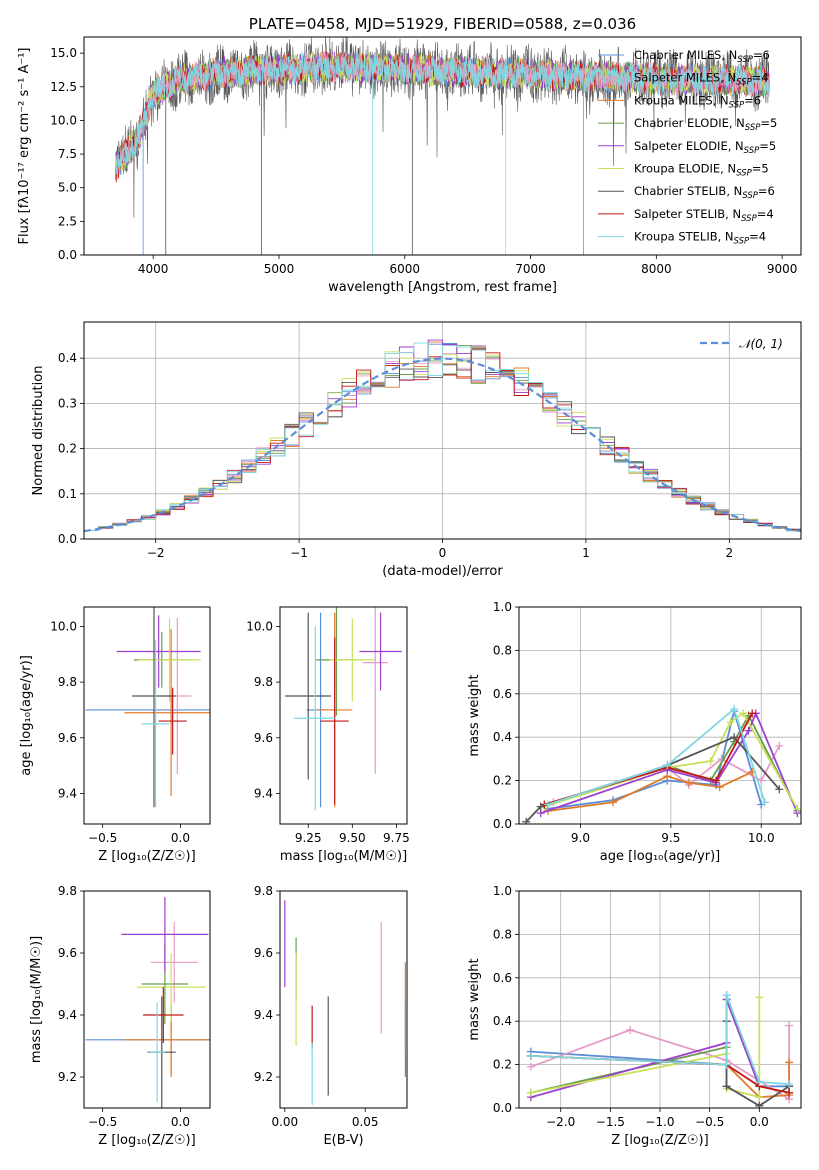 The width and height of the screenshot is (819, 1170). Describe the element at coordinates (502, 934) in the screenshot. I see `y-tick-label: 0.8` at that location.